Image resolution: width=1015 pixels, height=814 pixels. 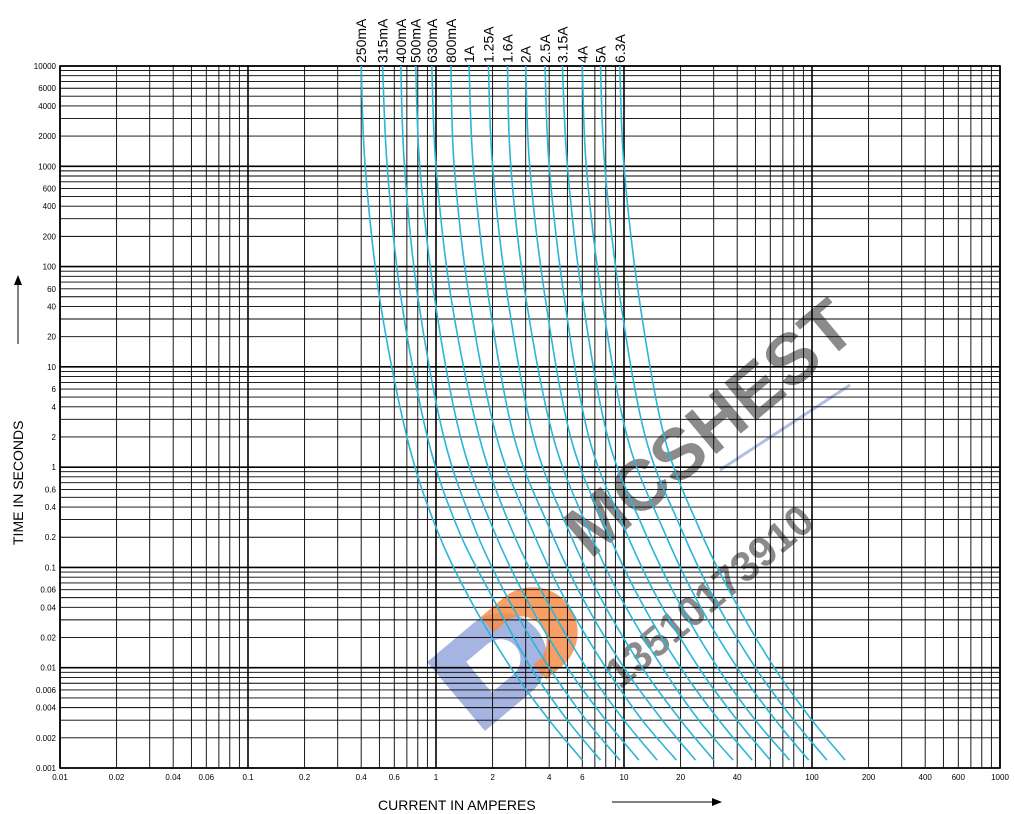 I want to click on curve-label-1A: 1A, so click(x=469, y=54).